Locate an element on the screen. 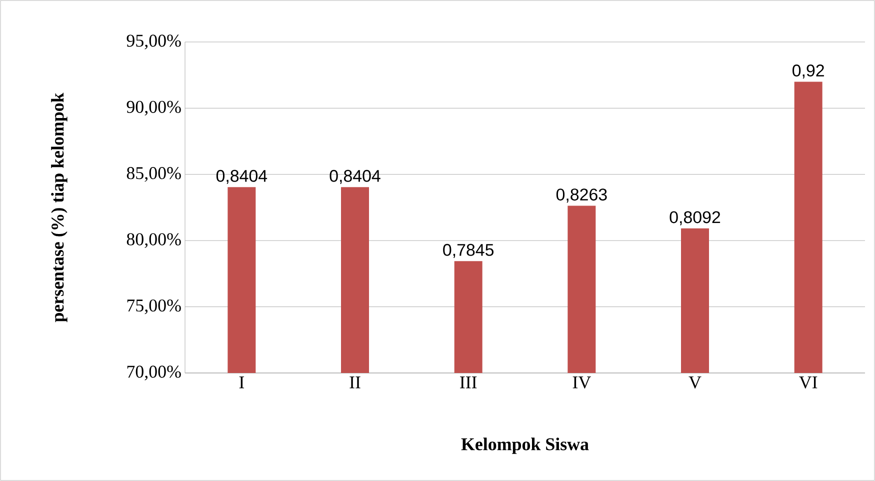 This screenshot has height=481, width=875. x-tick-label: III is located at coordinates (468, 382).